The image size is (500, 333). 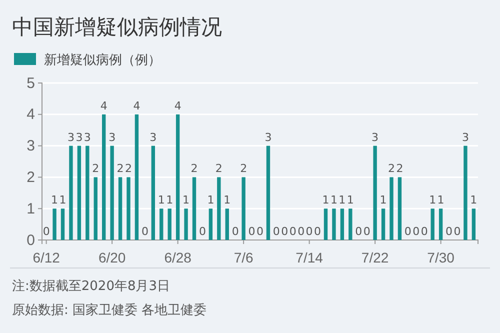 I want to click on y-tick-label: 0, so click(x=30, y=240).